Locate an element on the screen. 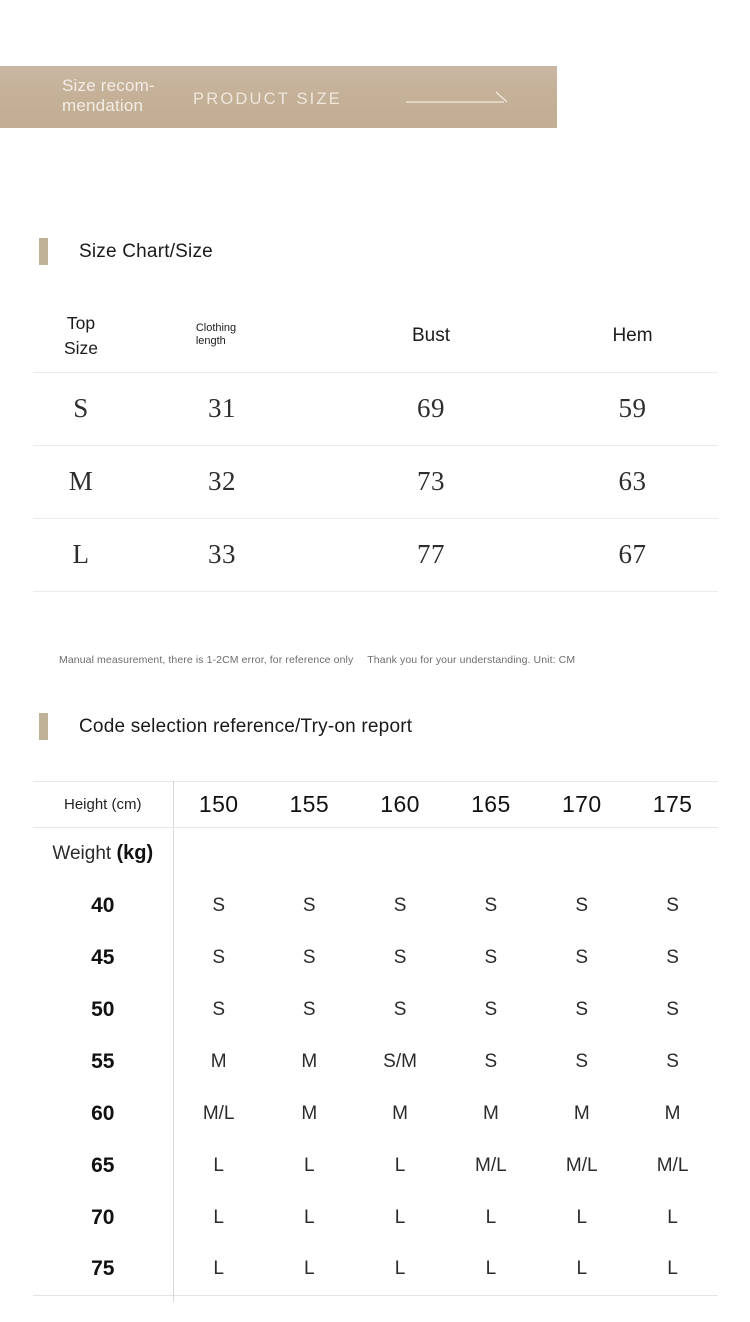  section-title-code-selection: Code selection reference/Try-on report is located at coordinates (246, 726).